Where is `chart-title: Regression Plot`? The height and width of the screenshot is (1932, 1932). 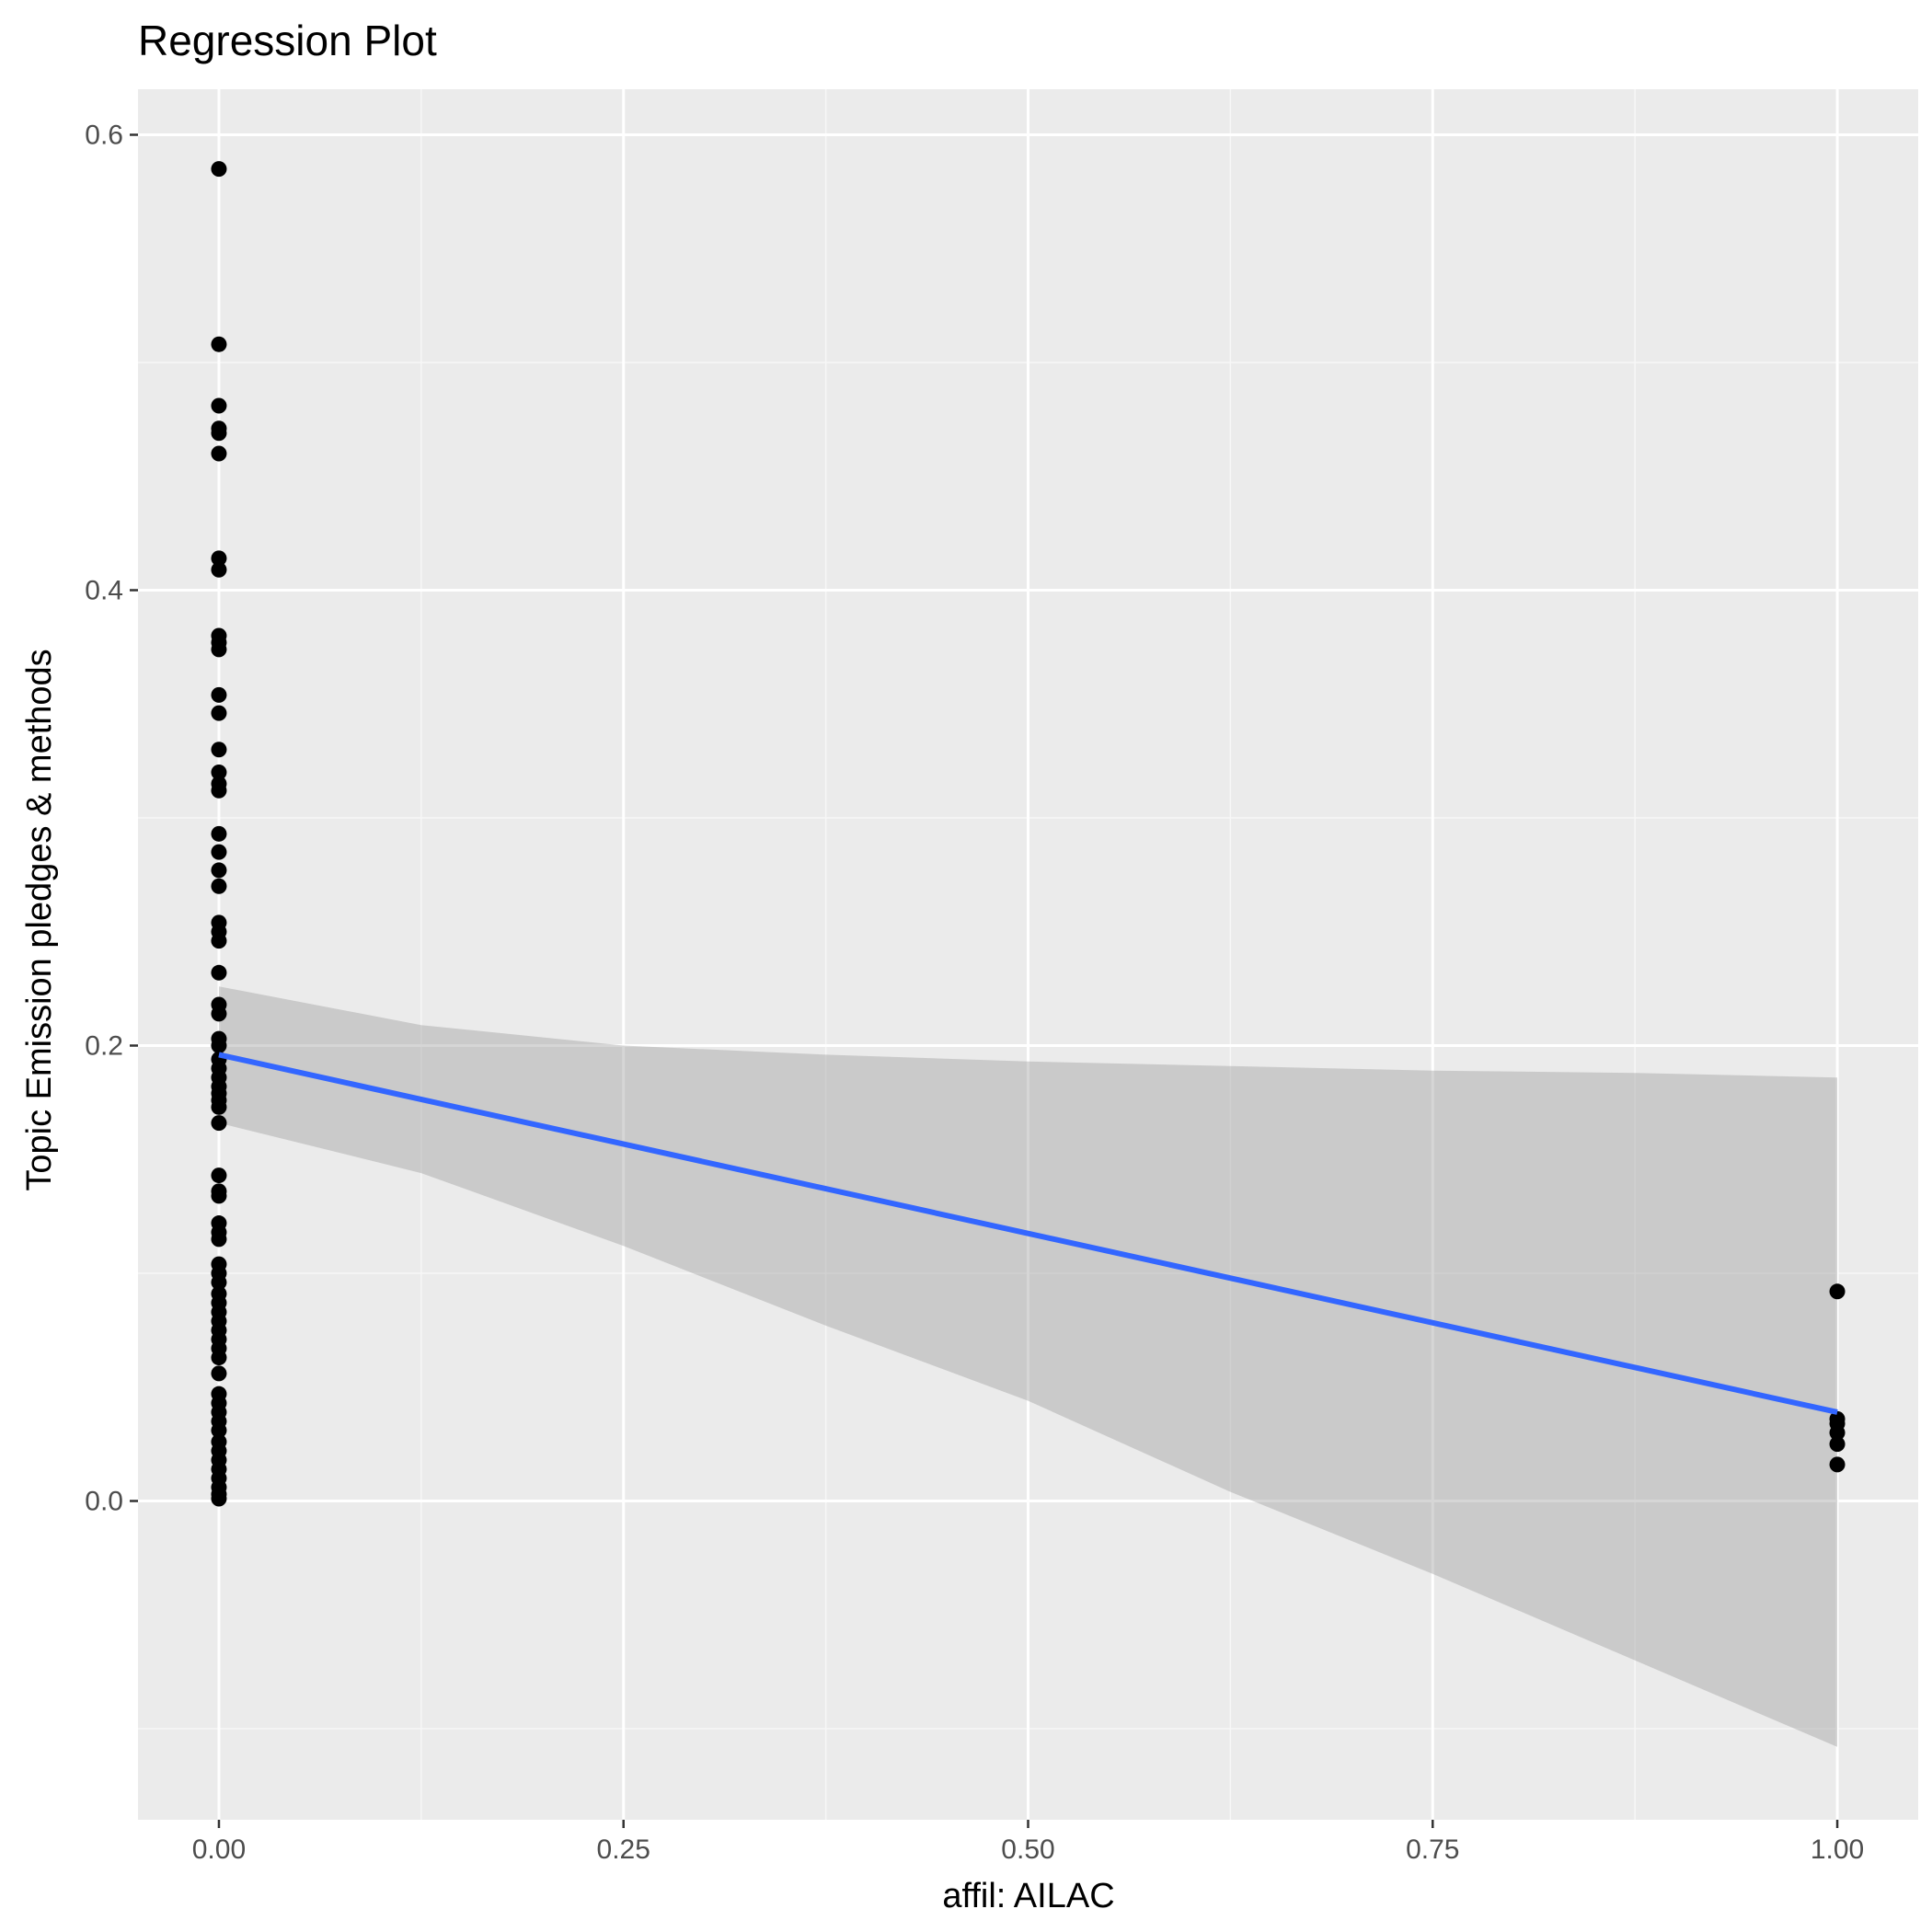 chart-title: Regression Plot is located at coordinates (287, 40).